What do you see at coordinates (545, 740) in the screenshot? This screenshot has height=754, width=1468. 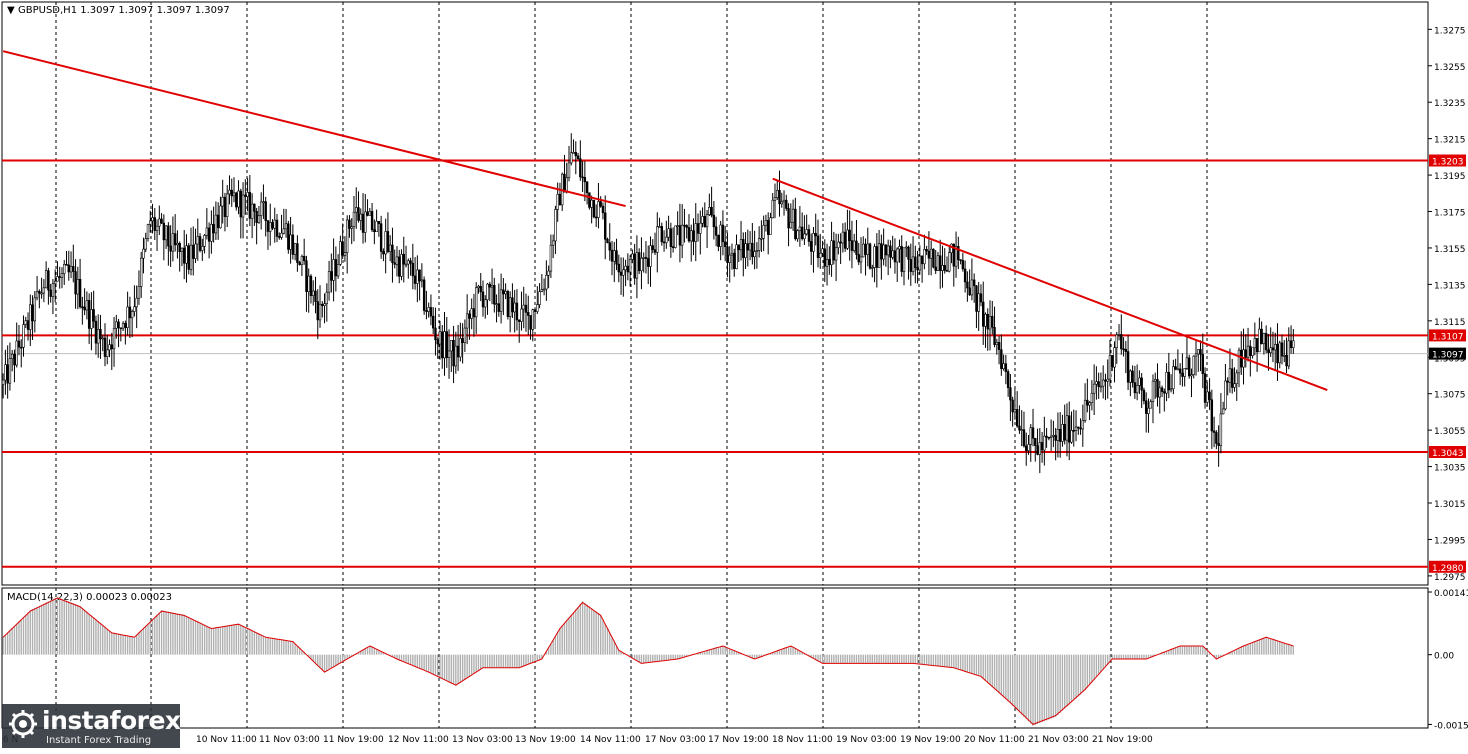 I see `time-axis-label: 13 Nov 19:00` at bounding box center [545, 740].